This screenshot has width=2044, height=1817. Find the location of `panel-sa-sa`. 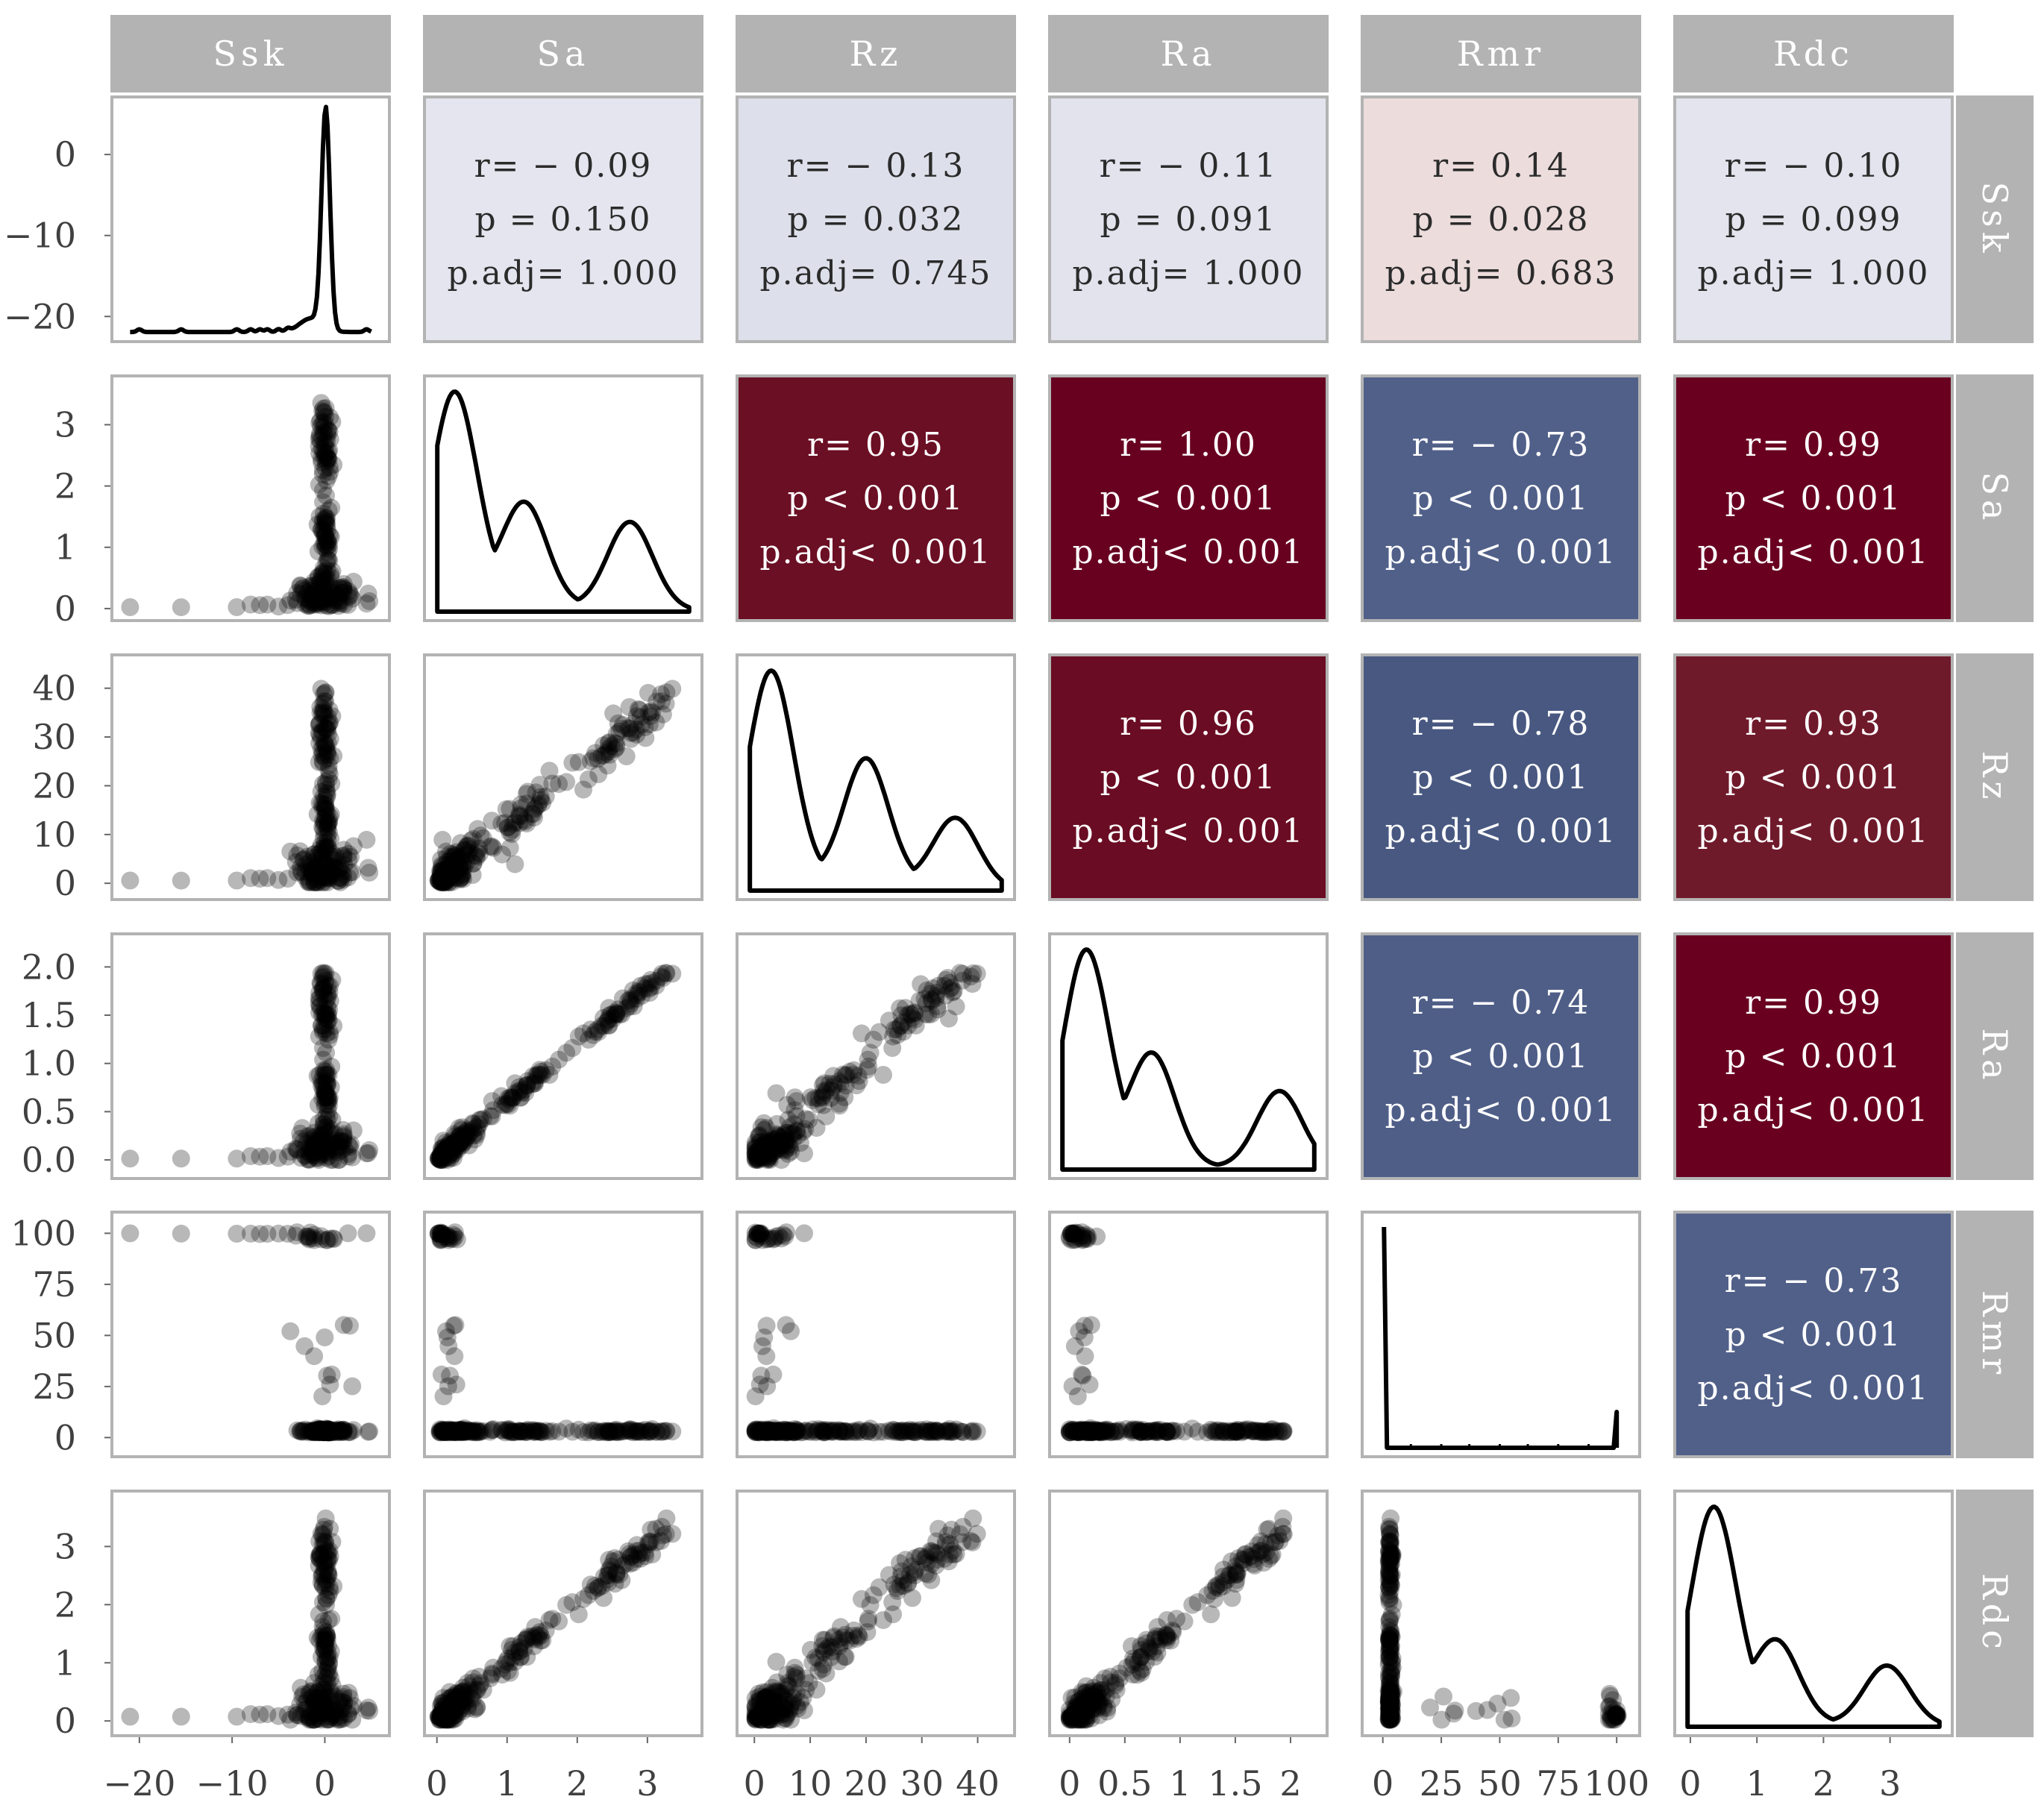

panel-sa-sa is located at coordinates (563, 498).